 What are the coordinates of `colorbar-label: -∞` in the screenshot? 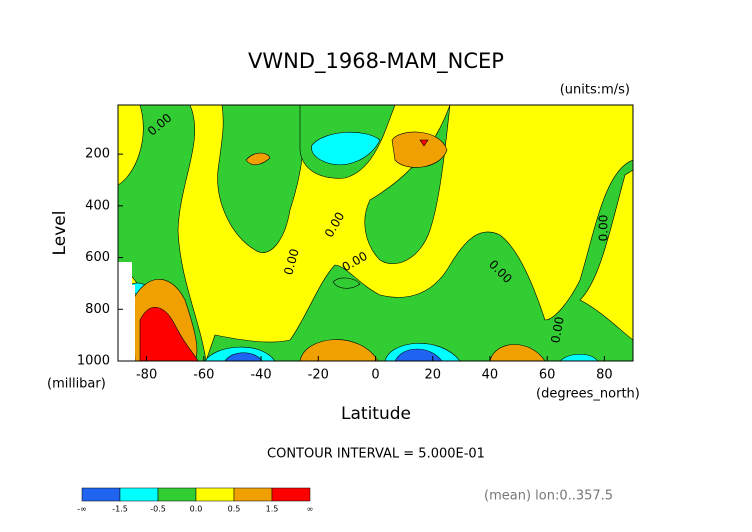 It's located at (82, 509).